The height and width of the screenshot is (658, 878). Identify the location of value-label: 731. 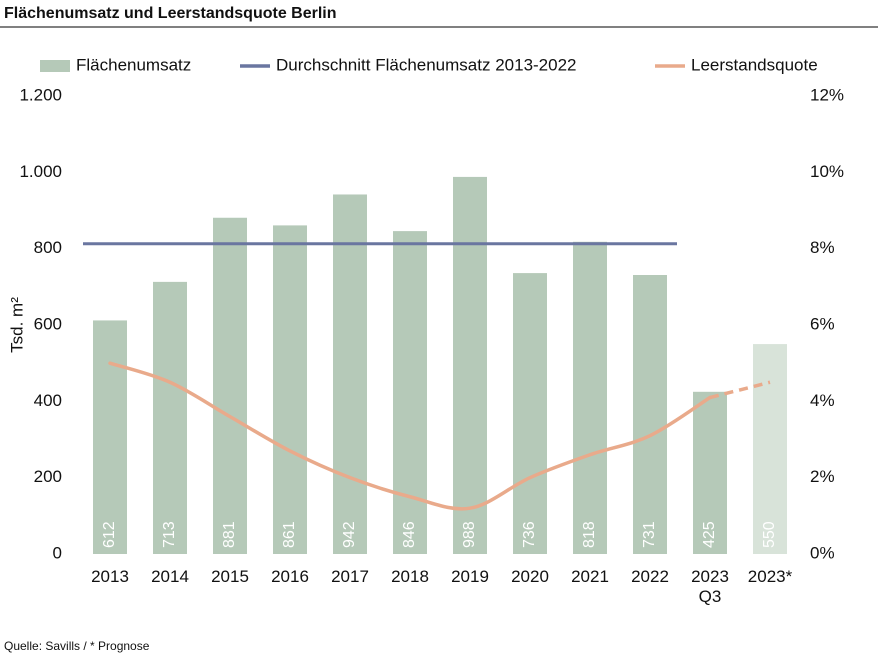
(649, 534).